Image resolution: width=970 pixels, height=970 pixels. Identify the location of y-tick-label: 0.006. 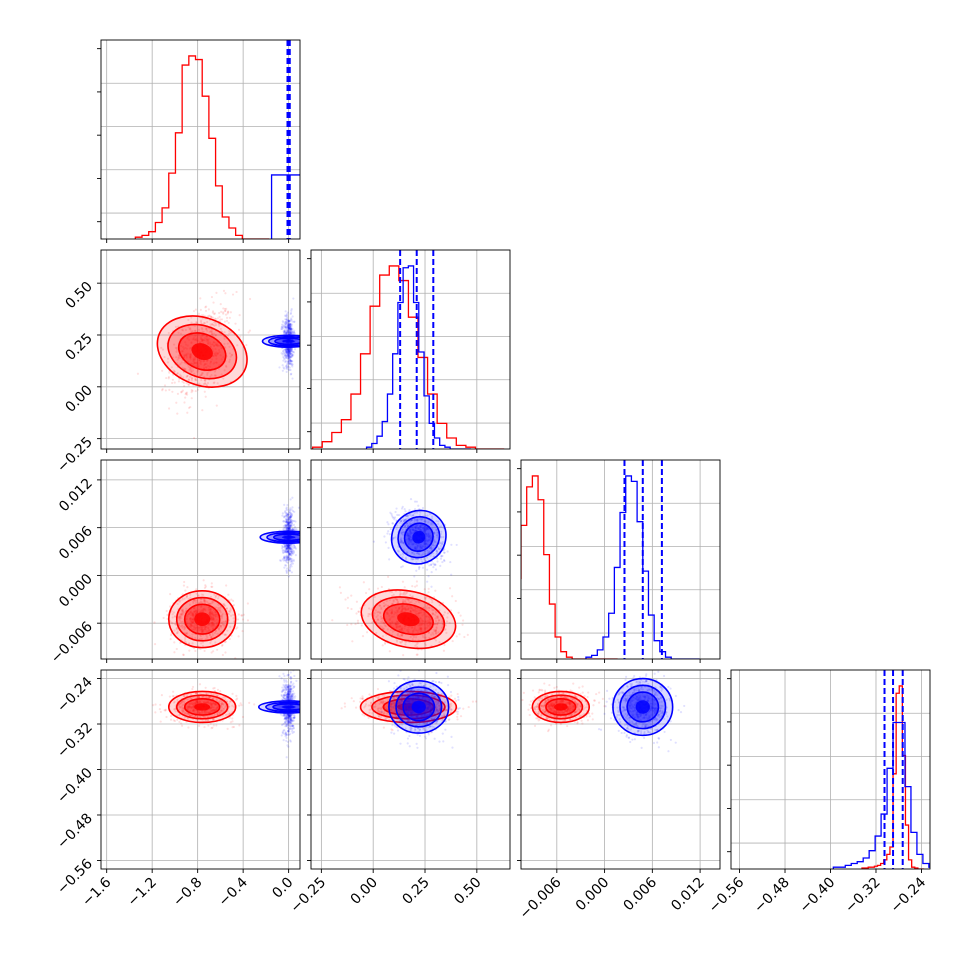
(76, 543).